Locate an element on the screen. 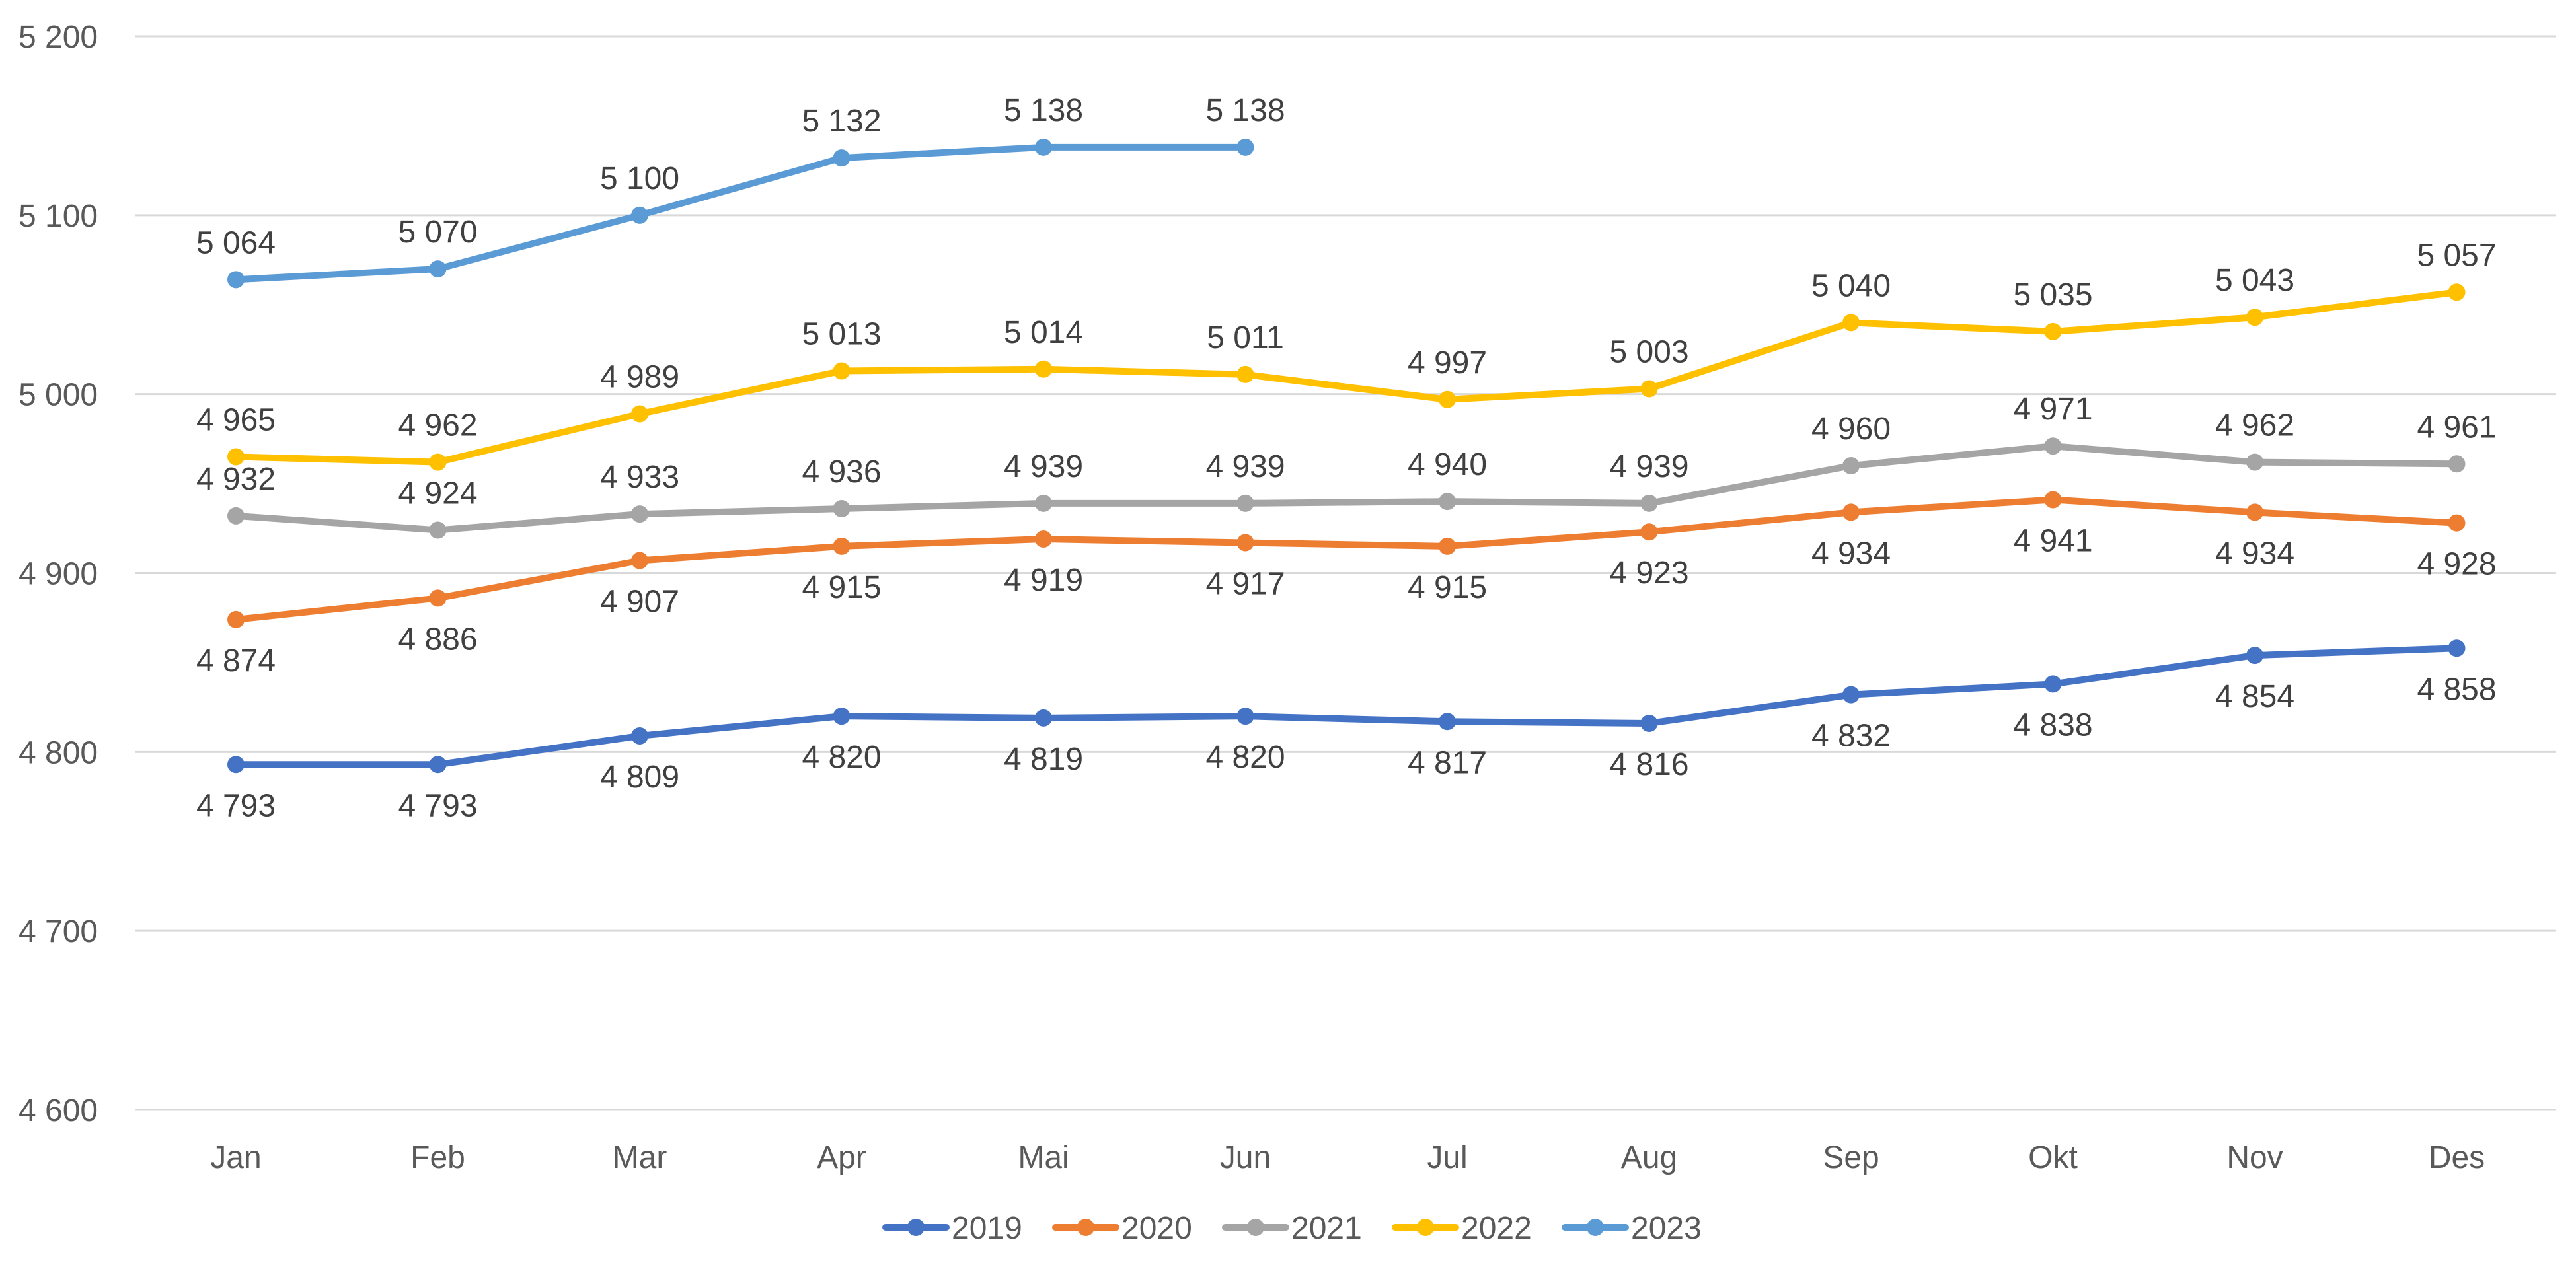 The image size is (2576, 1273). data-label: 5 003 is located at coordinates (1648, 352).